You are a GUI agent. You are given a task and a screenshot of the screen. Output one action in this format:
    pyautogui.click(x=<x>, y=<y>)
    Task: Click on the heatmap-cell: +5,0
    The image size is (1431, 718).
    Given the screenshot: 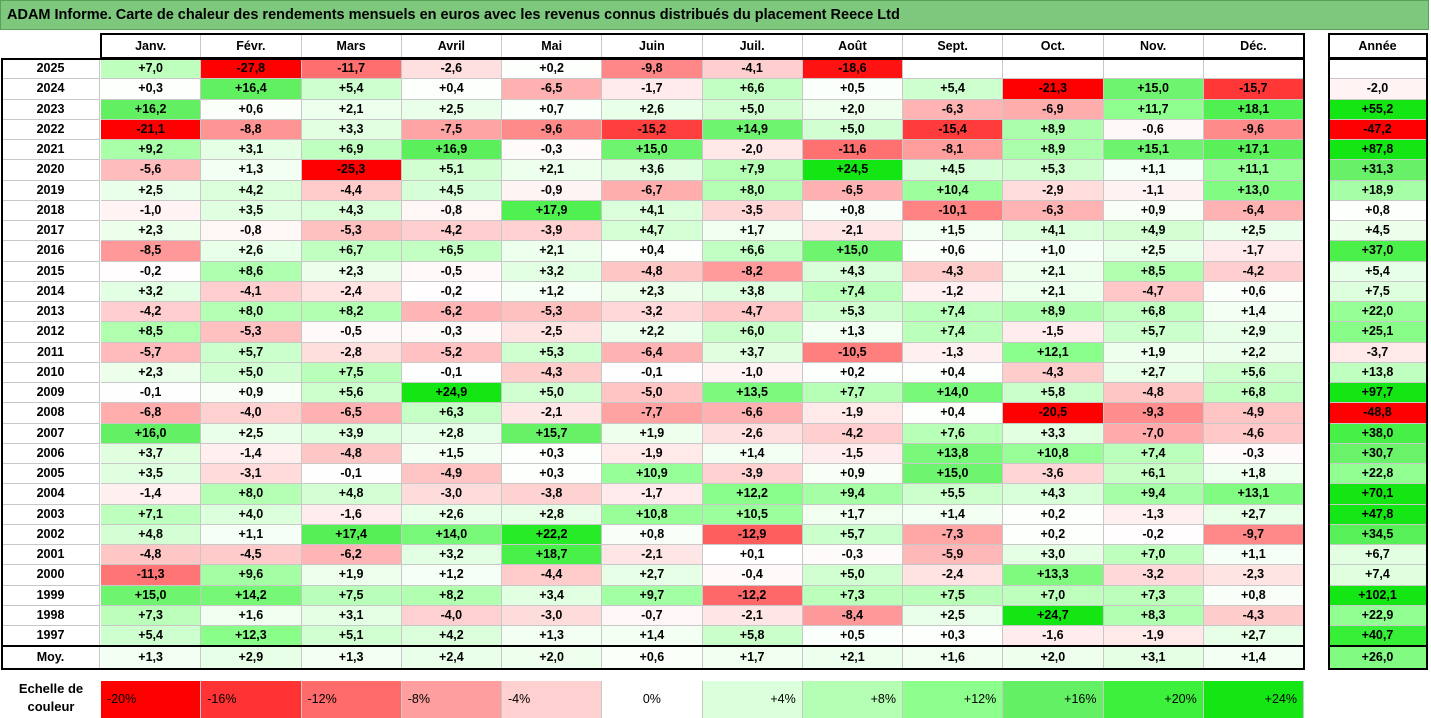 What is the action you would take?
    pyautogui.click(x=752, y=109)
    